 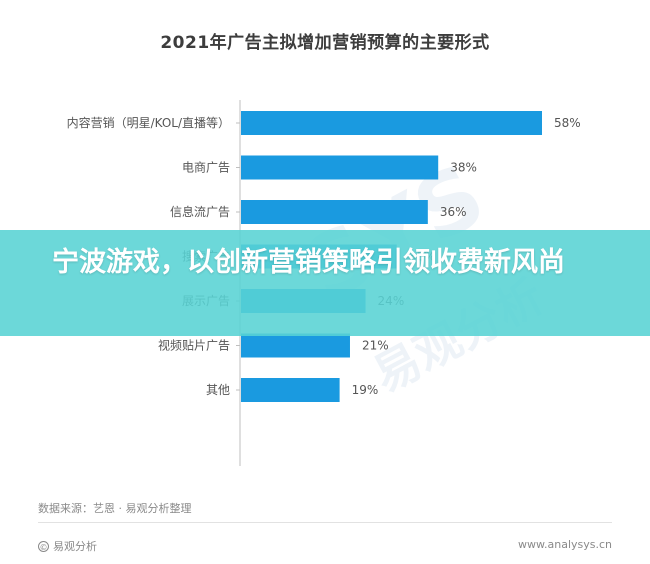 I want to click on data-label: 36%, so click(x=453, y=212).